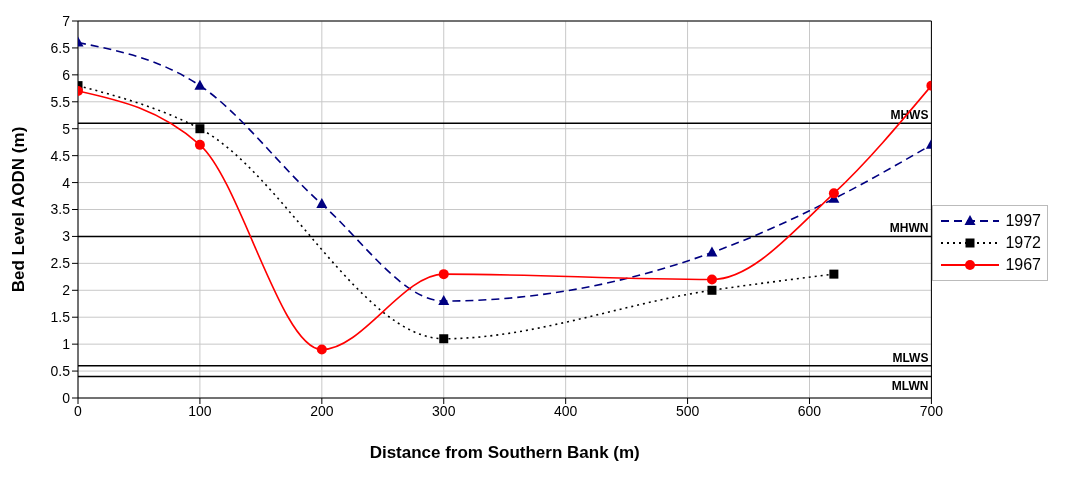 The width and height of the screenshot is (1067, 486). I want to click on y-tick-label: 6.5, so click(60, 47).